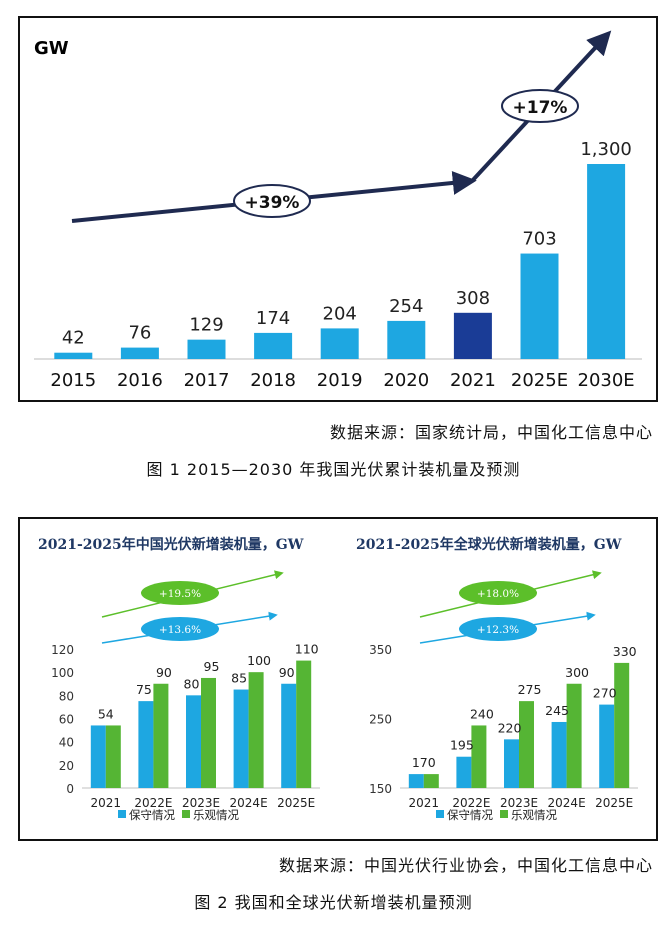  What do you see at coordinates (273, 318) in the screenshot?
I see `value-label-2018: 174` at bounding box center [273, 318].